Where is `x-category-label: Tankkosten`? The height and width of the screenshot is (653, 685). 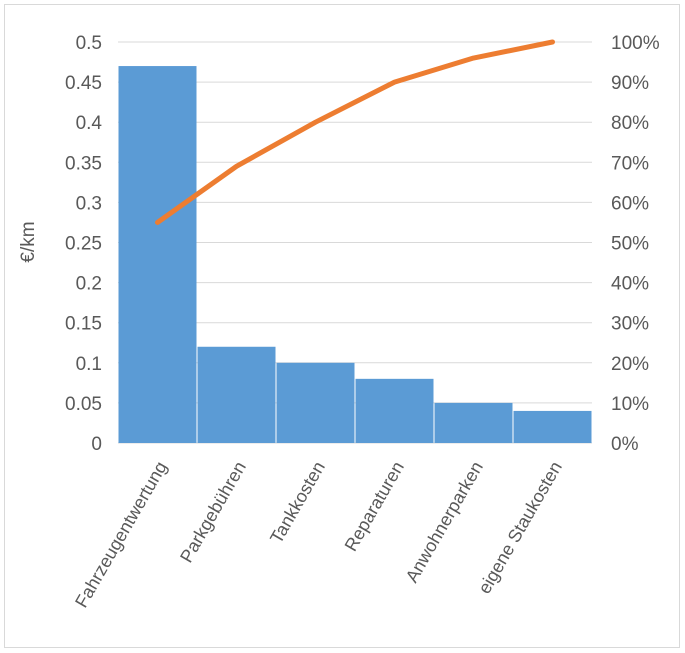 x-category-label: Tankkosten is located at coordinates (297, 502).